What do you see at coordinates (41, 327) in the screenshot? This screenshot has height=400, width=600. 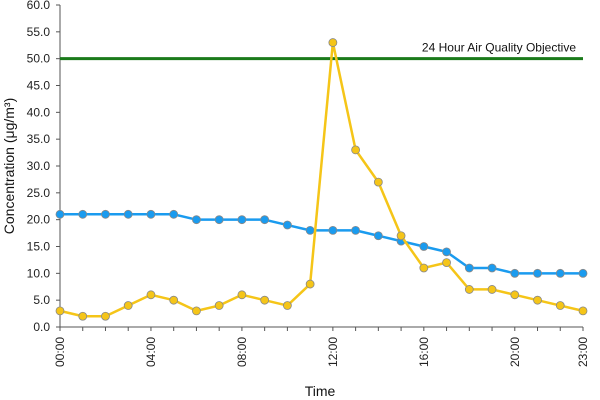 I see `y-tick-label: 0.0` at bounding box center [41, 327].